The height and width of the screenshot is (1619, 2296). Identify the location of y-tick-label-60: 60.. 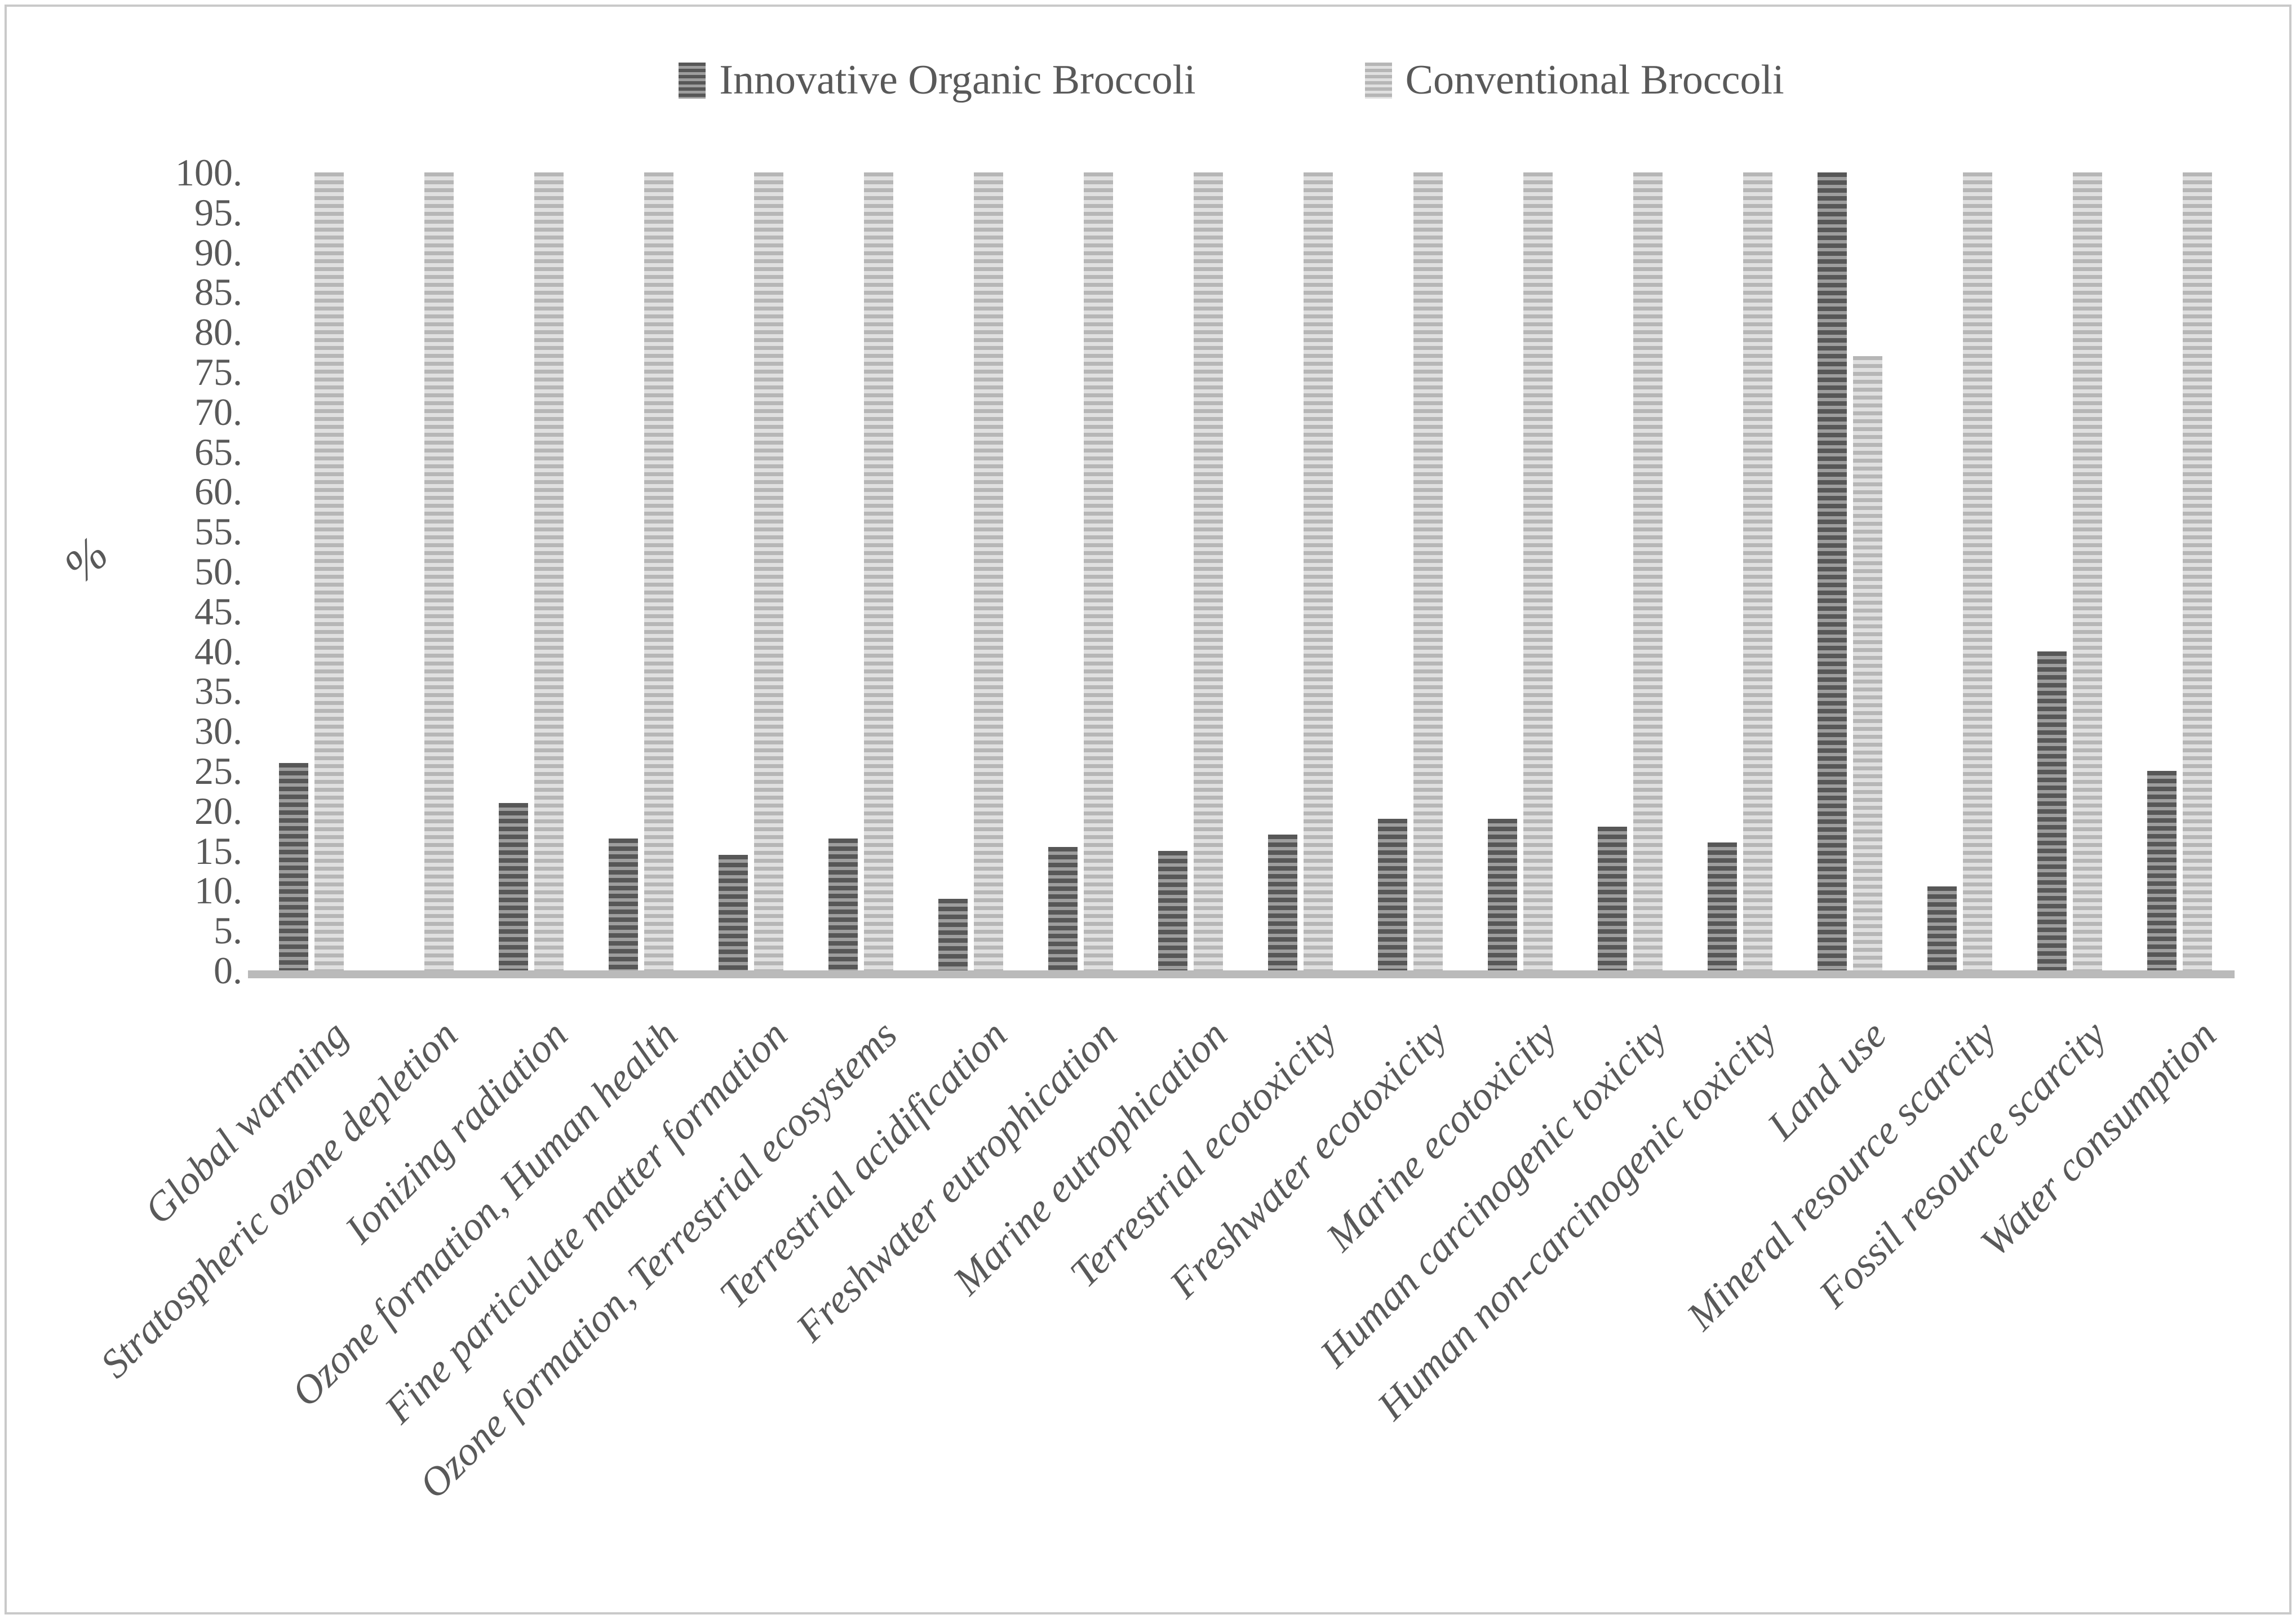
(218, 492).